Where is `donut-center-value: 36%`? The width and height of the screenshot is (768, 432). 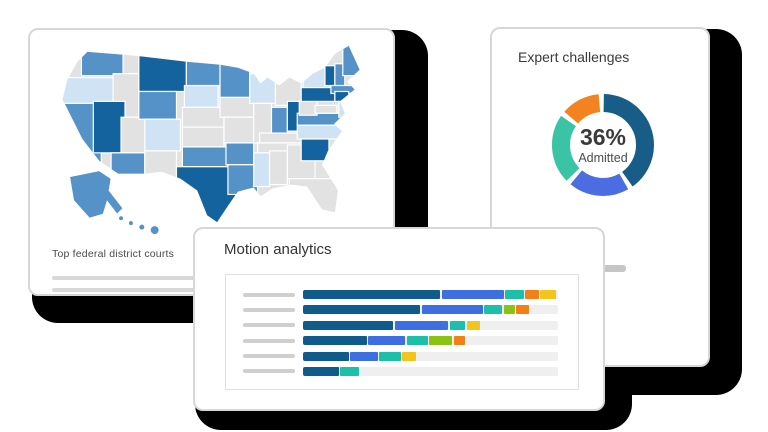 donut-center-value: 36% is located at coordinates (603, 136).